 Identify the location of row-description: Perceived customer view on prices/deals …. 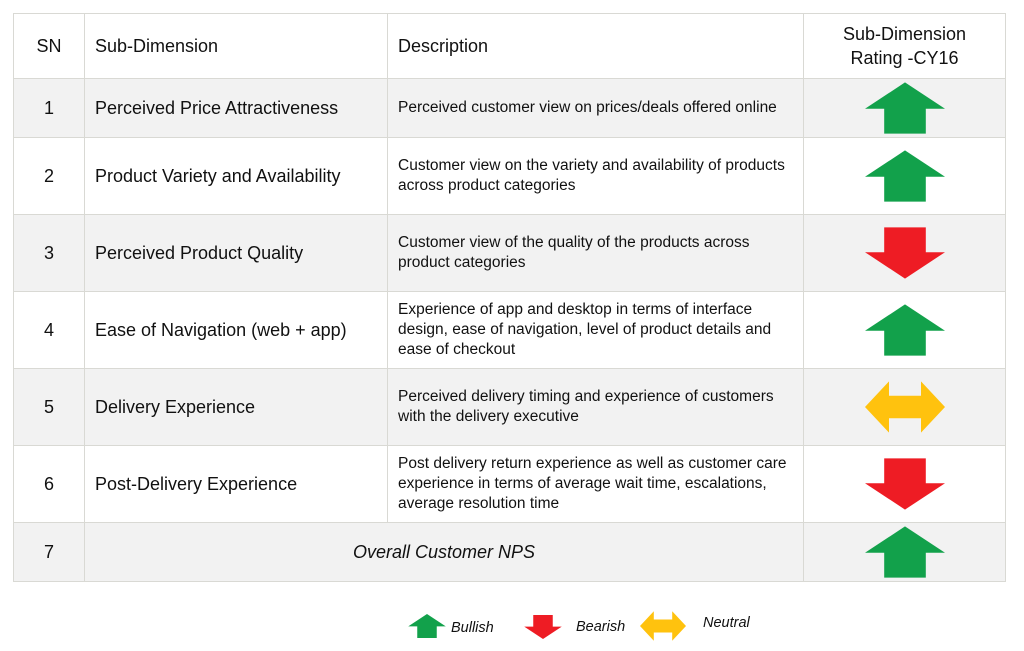
(595, 108).